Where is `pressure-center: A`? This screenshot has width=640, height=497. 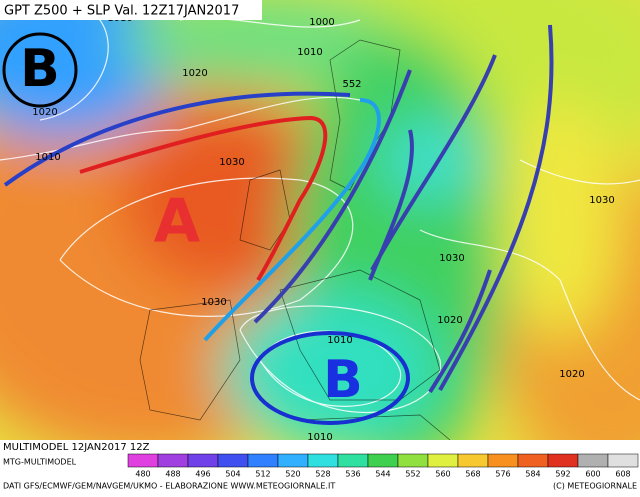 pressure-center: A is located at coordinates (177, 222).